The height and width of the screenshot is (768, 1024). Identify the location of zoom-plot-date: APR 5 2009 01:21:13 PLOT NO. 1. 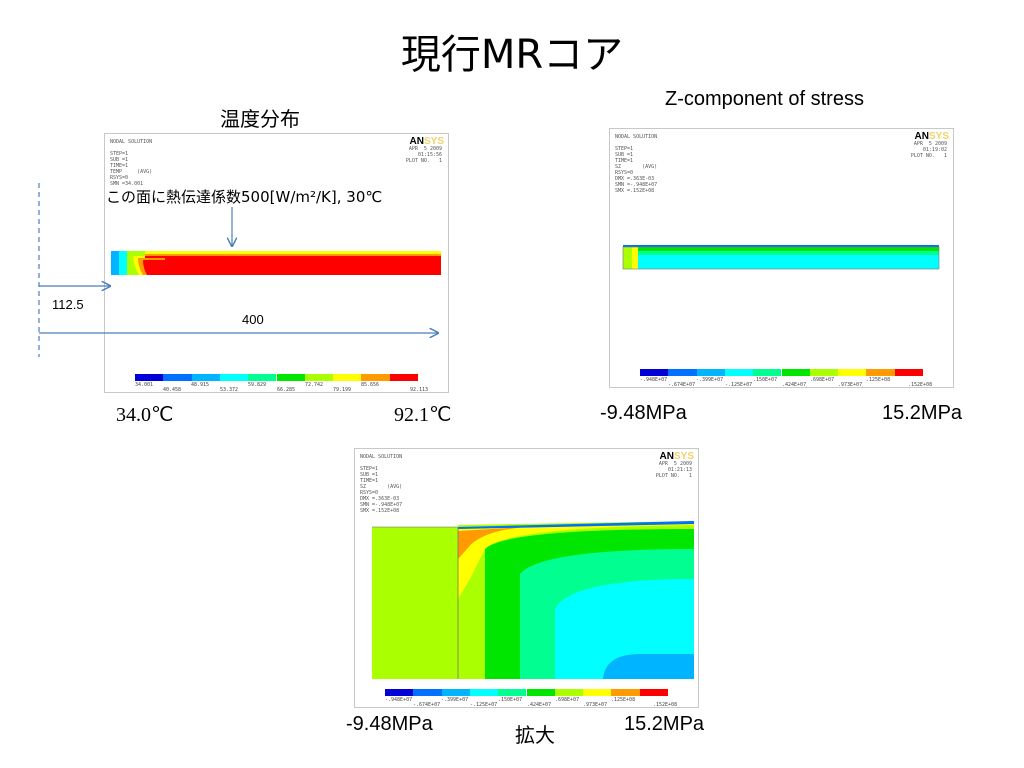
(673, 470).